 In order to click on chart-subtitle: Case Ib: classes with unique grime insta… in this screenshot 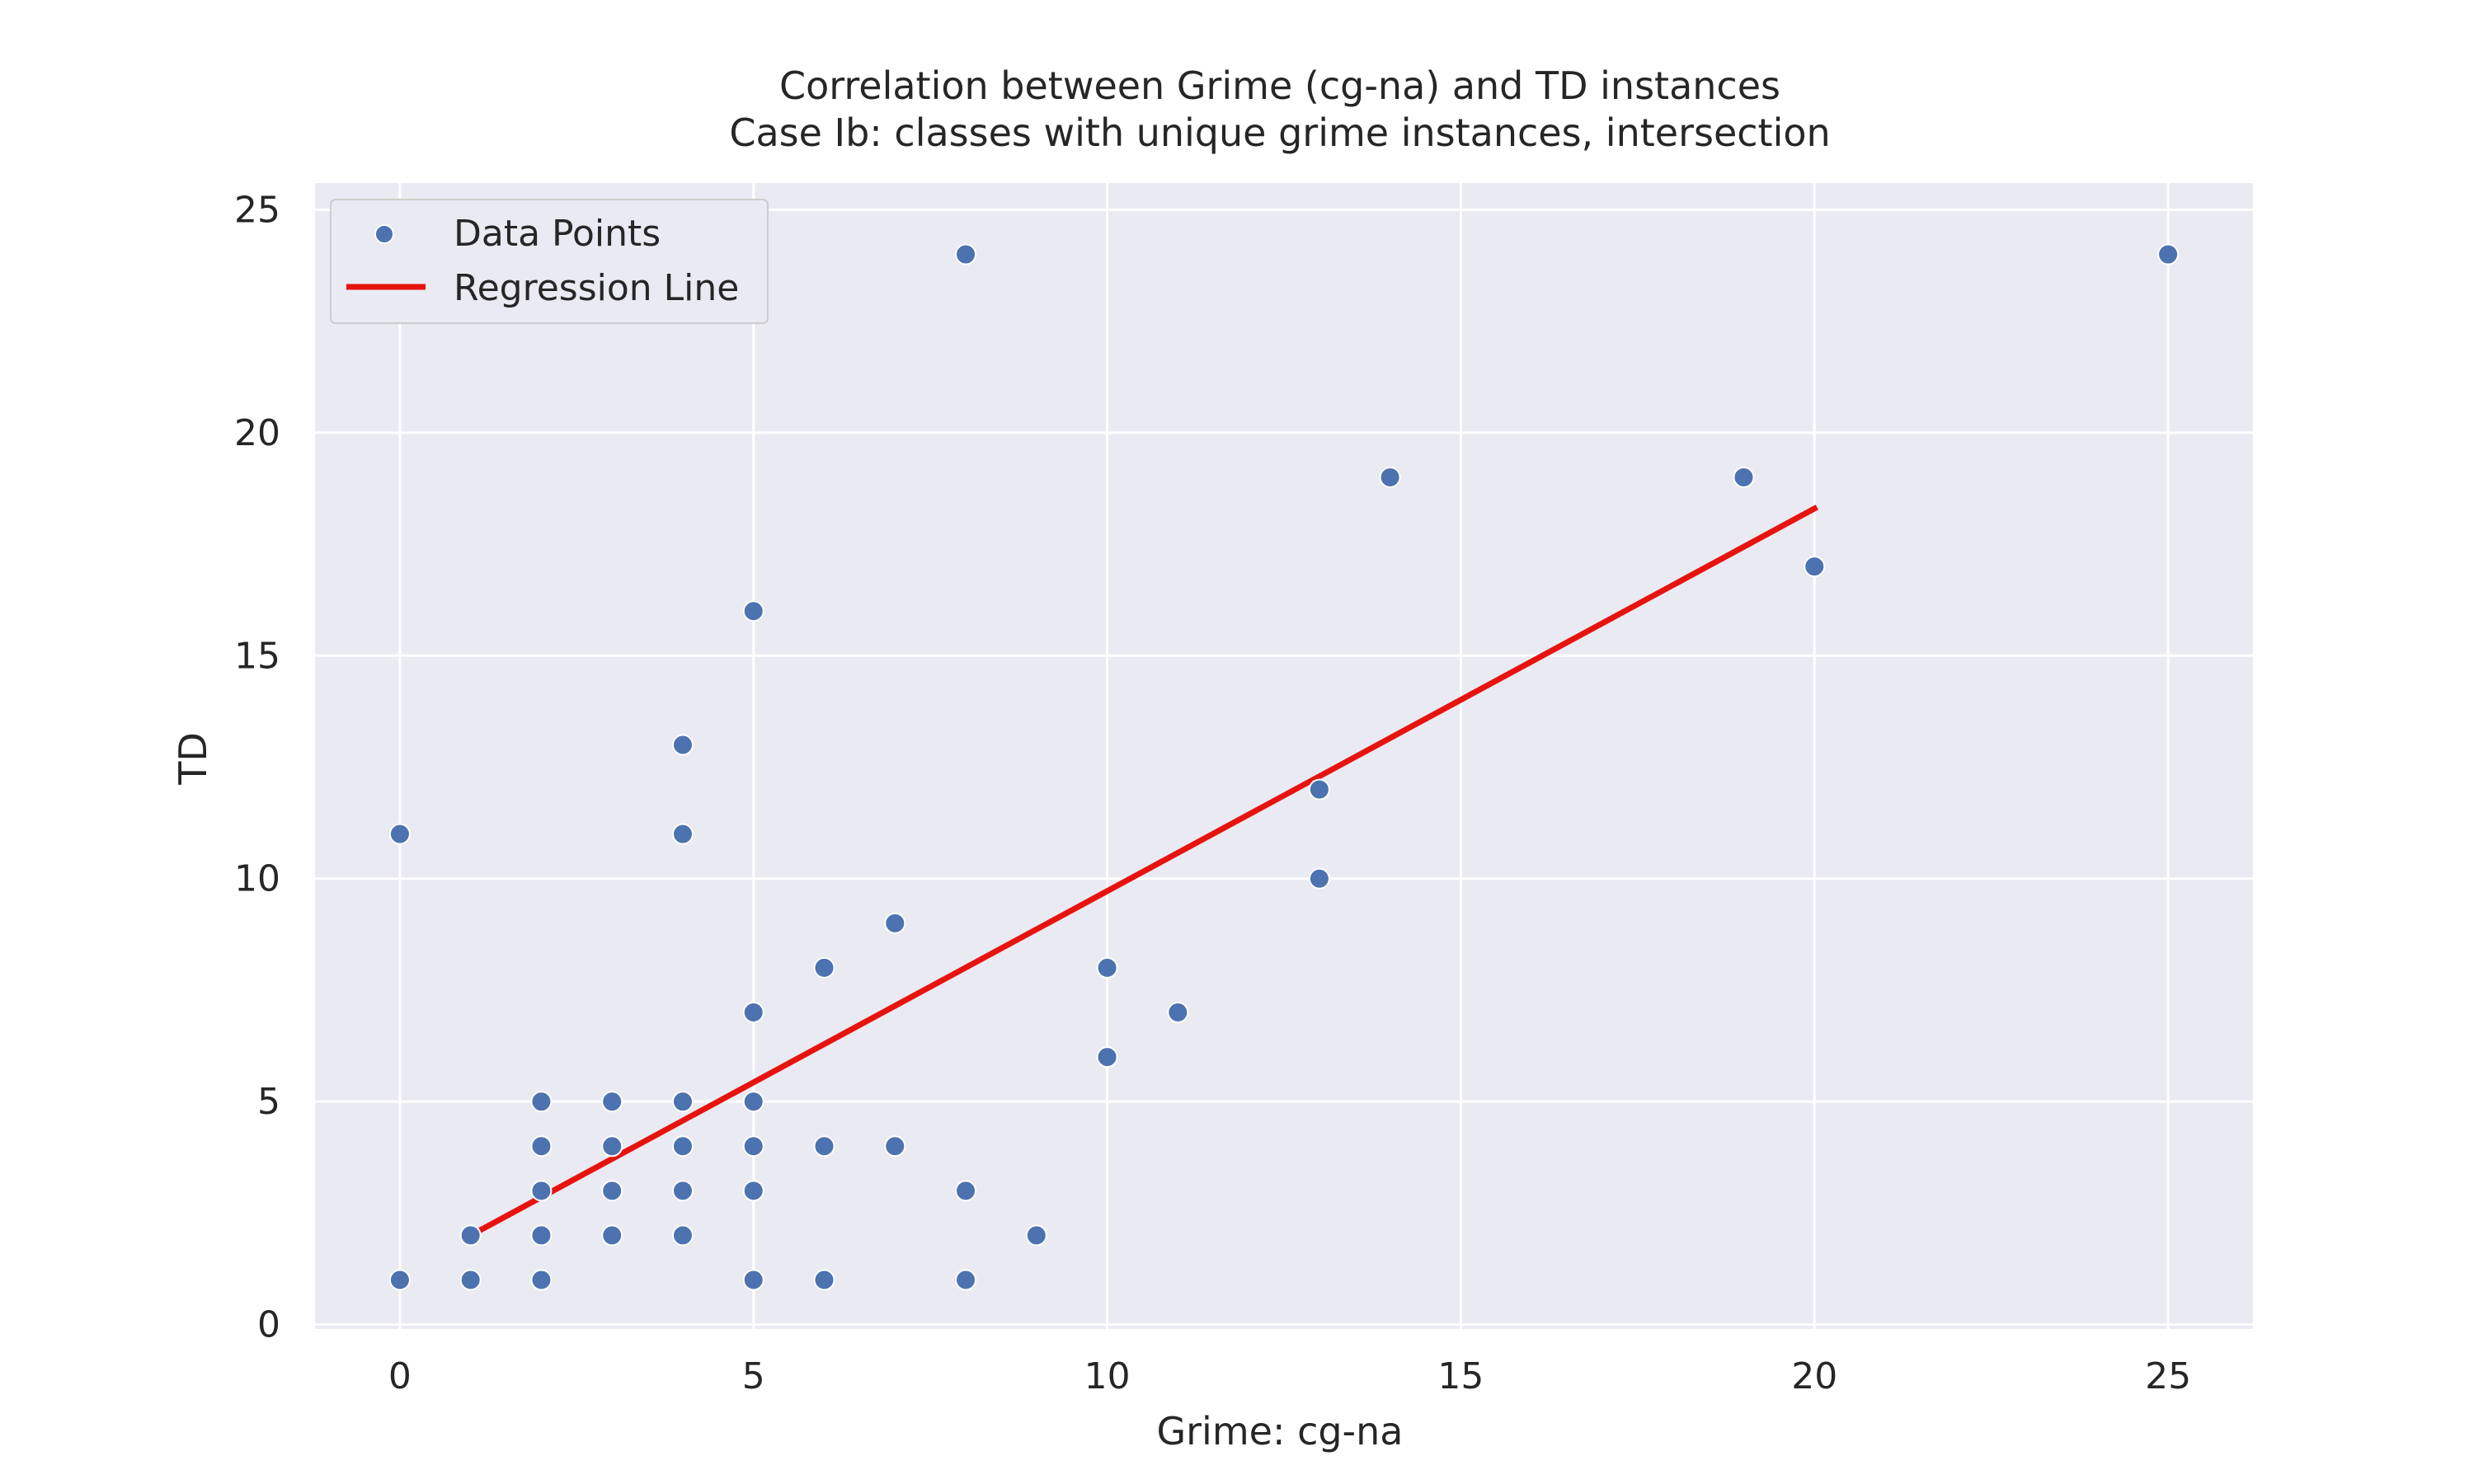, I will do `click(1279, 132)`.